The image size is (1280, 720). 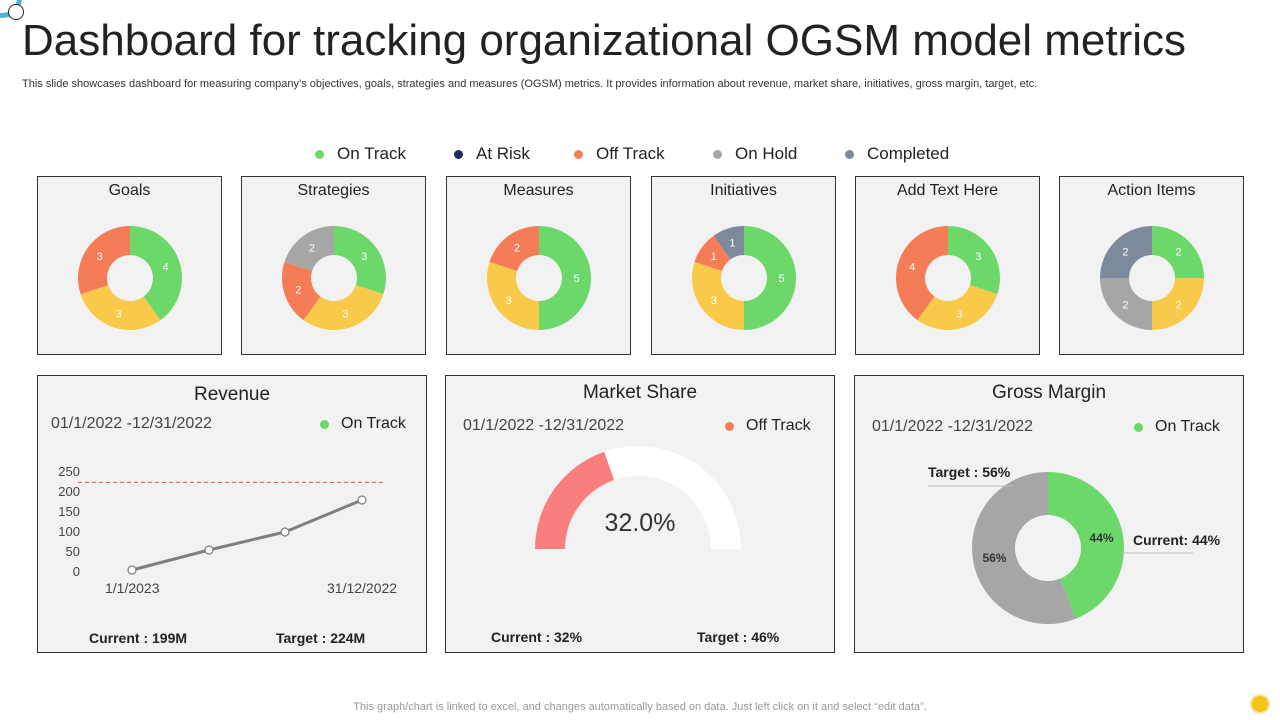 What do you see at coordinates (544, 425) in the screenshot?
I see `market-share-date-range: 01/1/2022 -12/31/2022` at bounding box center [544, 425].